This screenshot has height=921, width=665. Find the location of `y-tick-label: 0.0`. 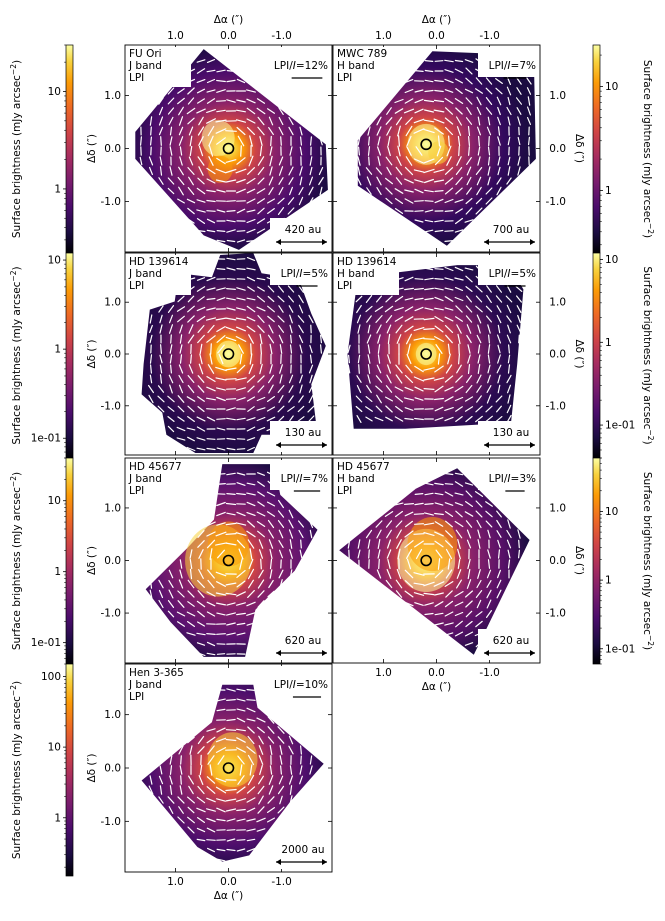

y-tick-label: 0.0 is located at coordinates (112, 149).